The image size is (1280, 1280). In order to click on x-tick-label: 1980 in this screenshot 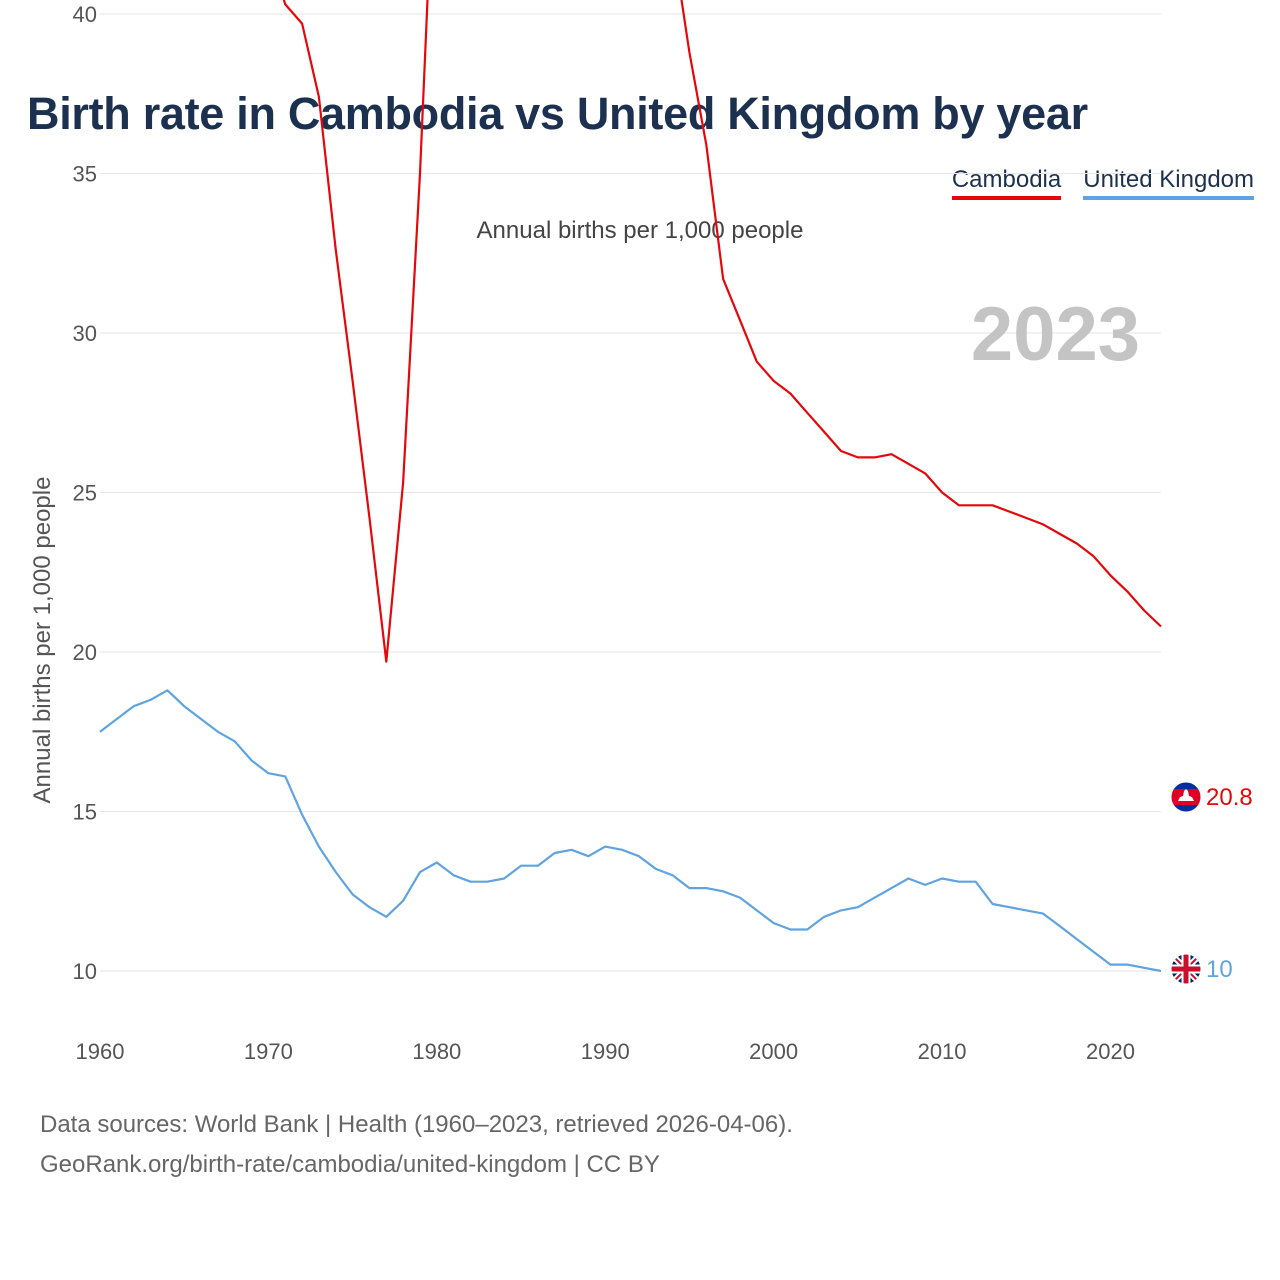, I will do `click(436, 1051)`.